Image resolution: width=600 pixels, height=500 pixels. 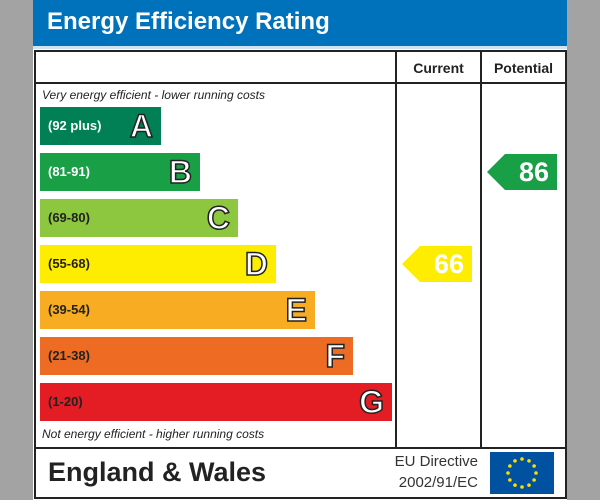 I want to click on band-range: (81-91), so click(x=69, y=171).